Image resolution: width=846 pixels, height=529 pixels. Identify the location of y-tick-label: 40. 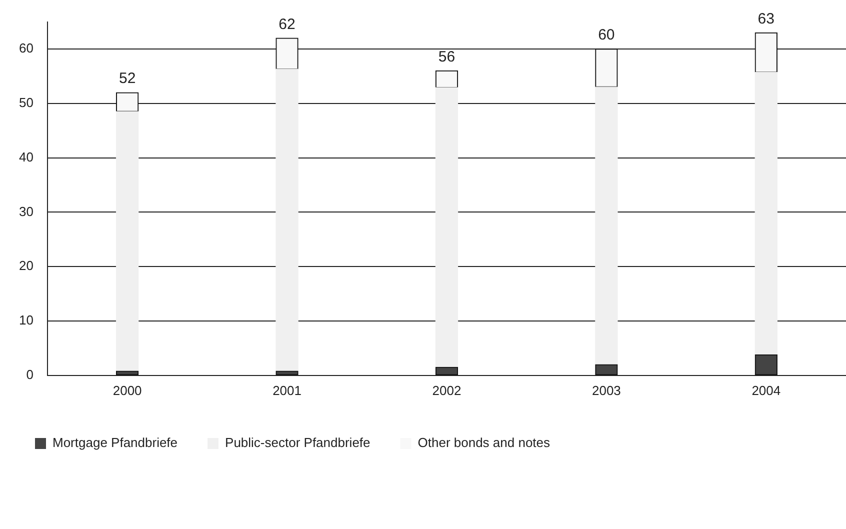
(26, 156).